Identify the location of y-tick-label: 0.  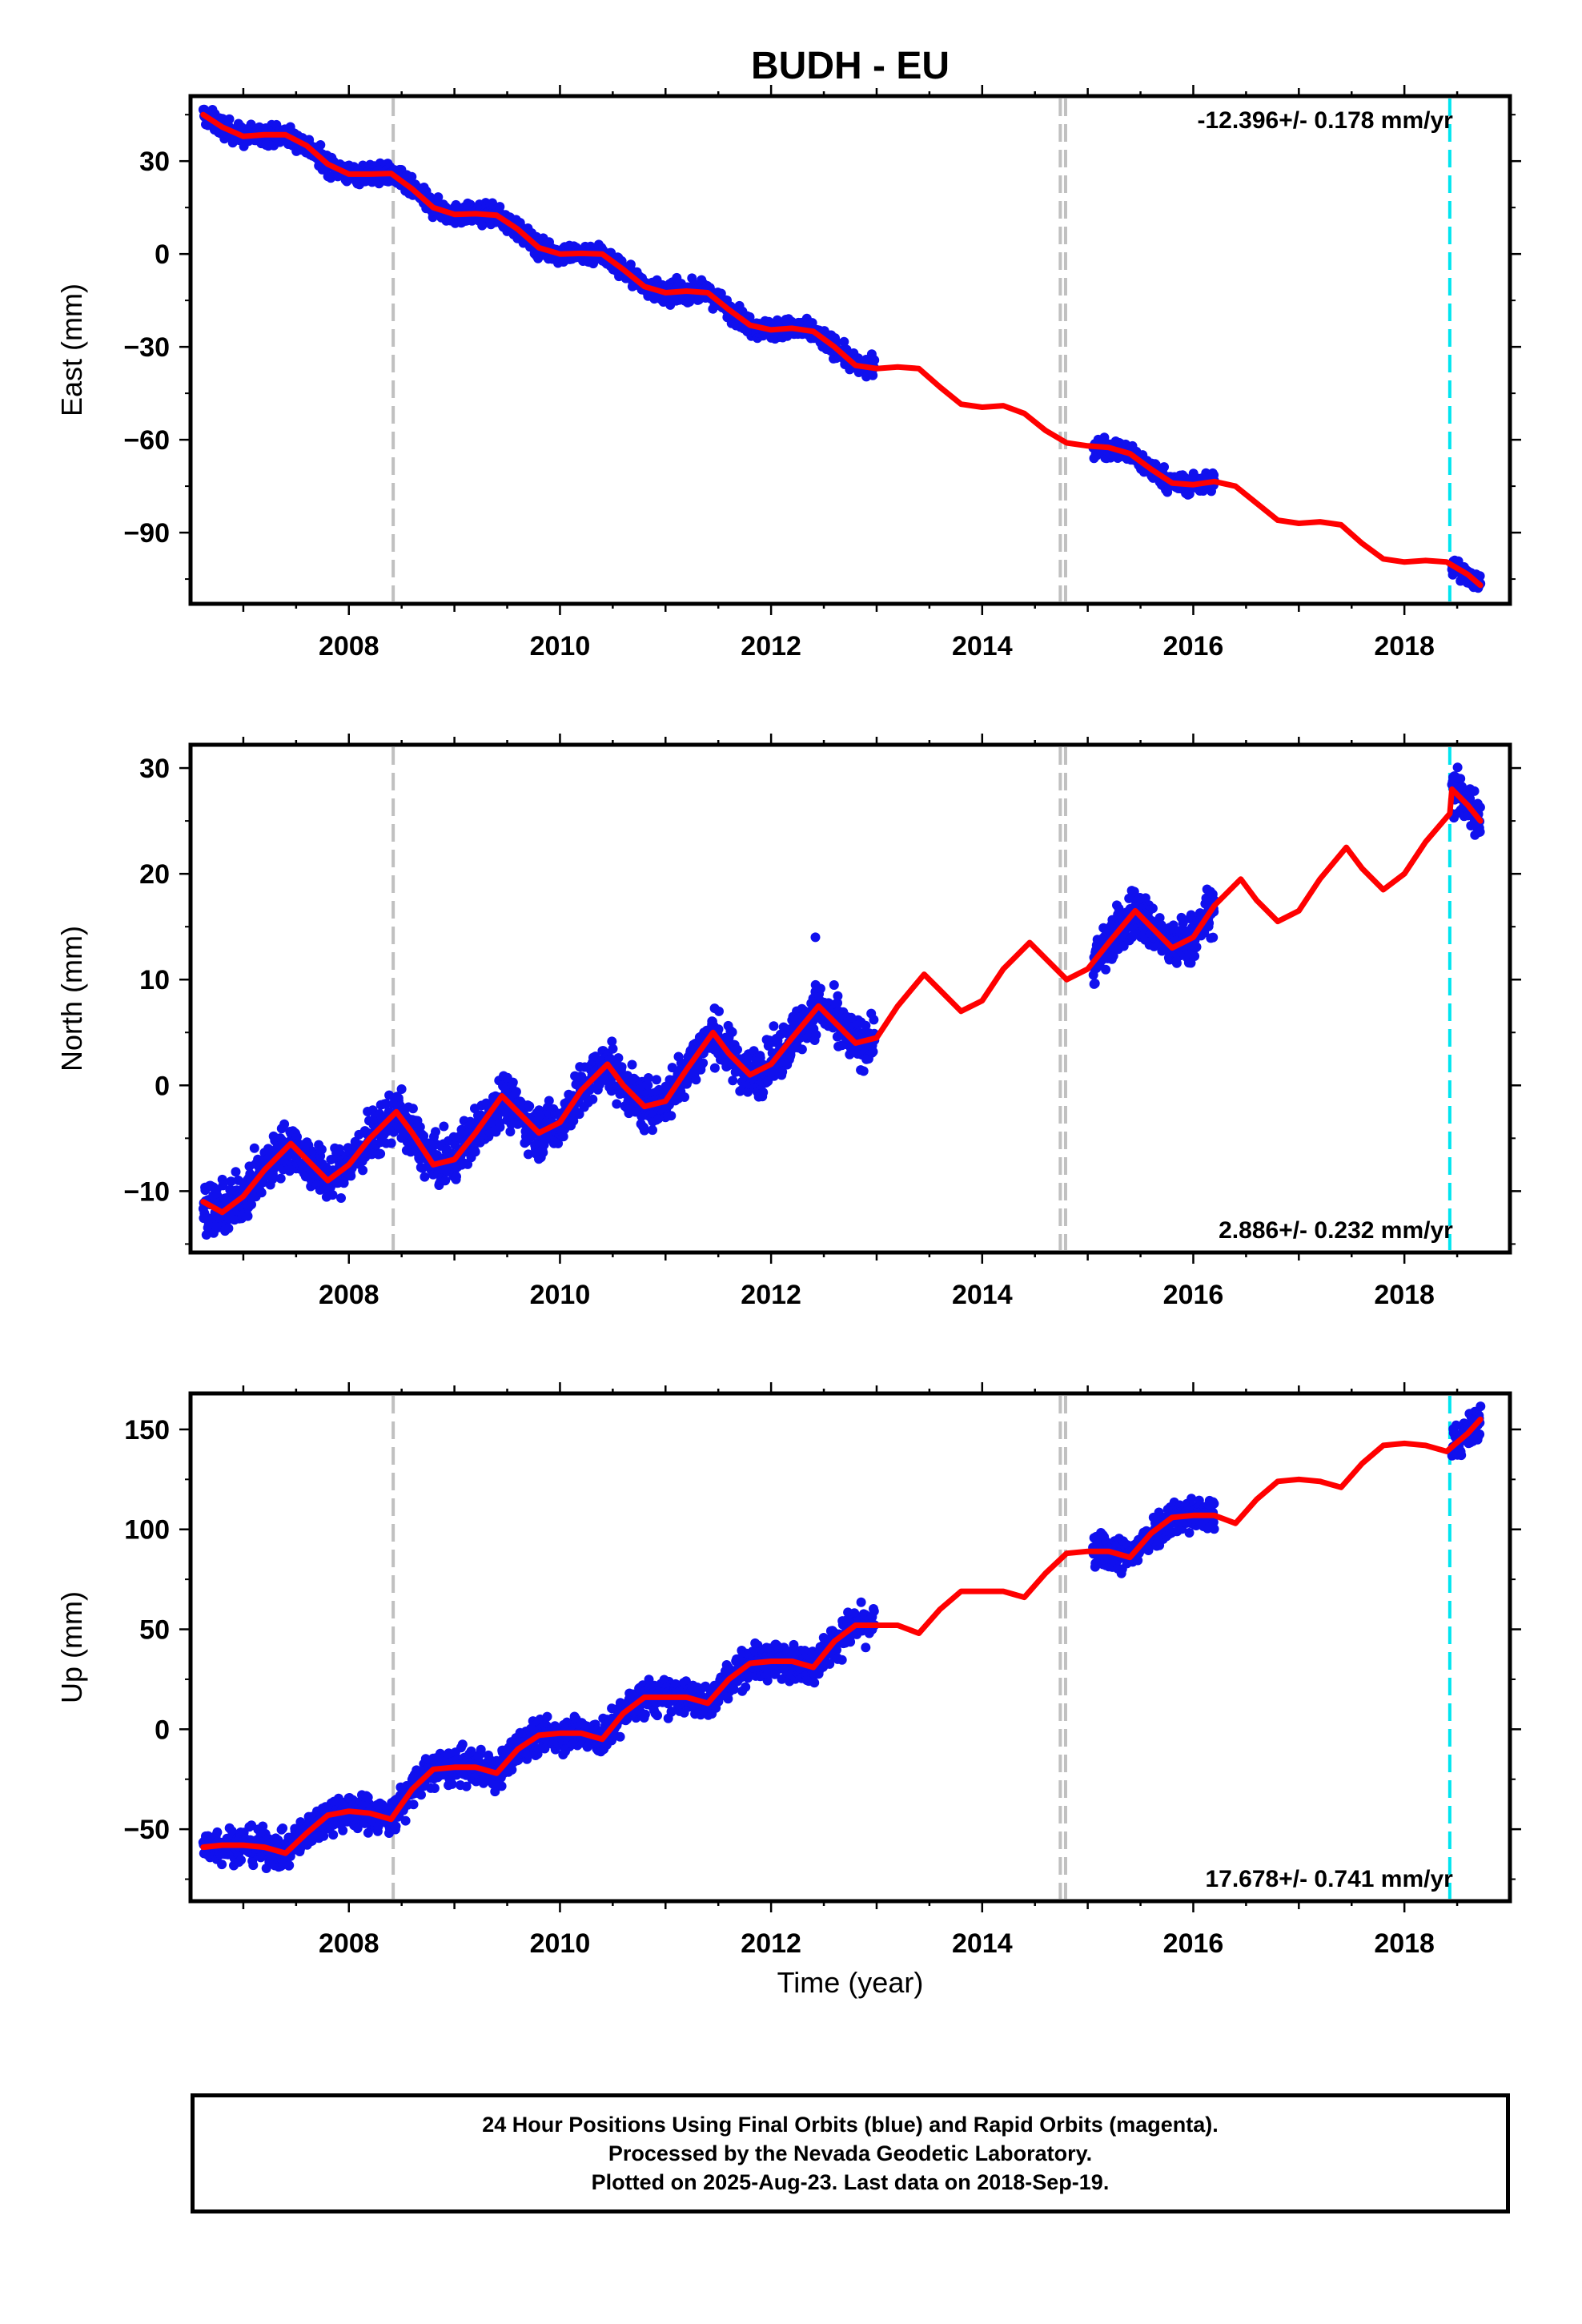
(162, 255).